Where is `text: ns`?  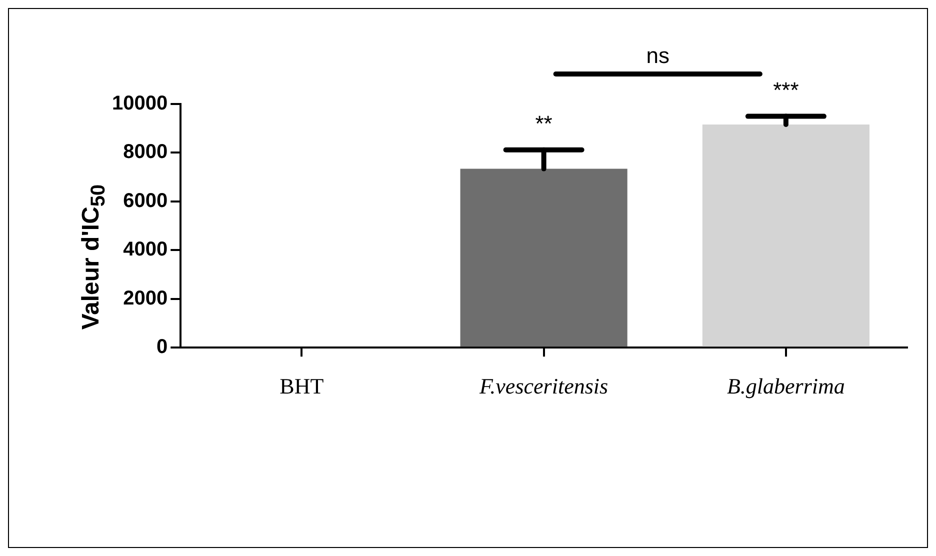
text: ns is located at coordinates (658, 55).